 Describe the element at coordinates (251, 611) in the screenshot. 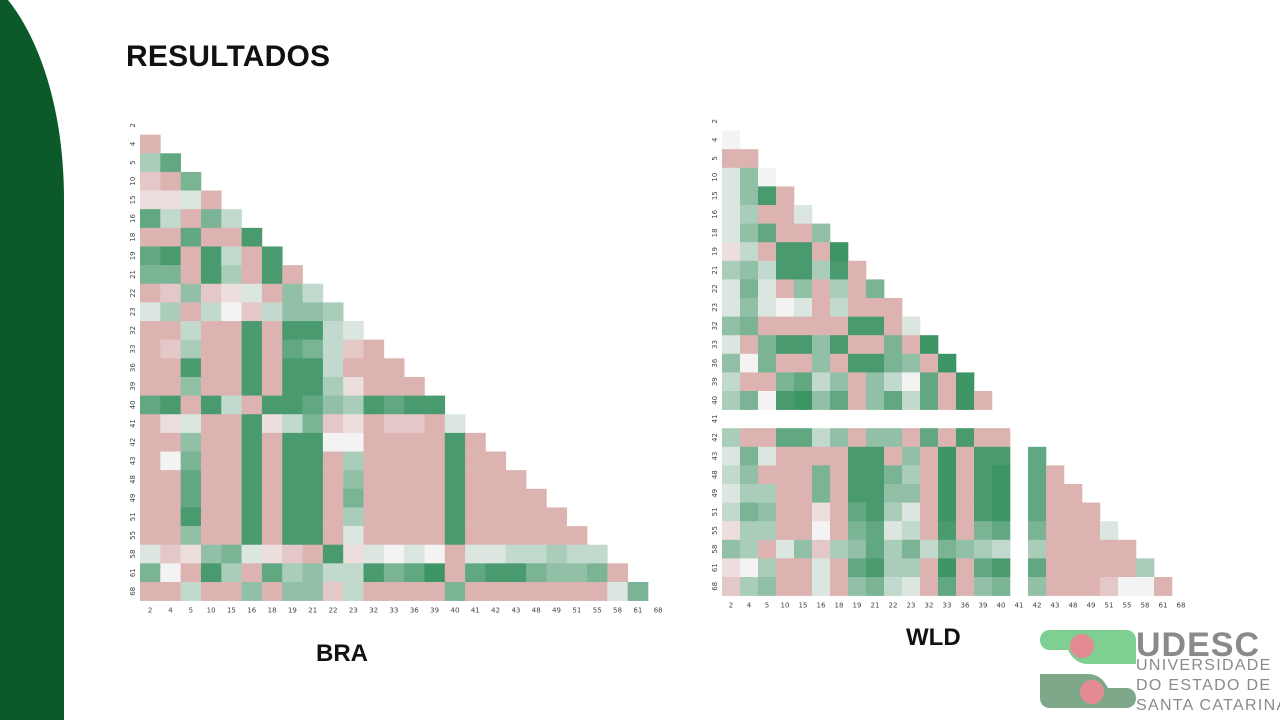

I see `x-tick-label: 16` at that location.